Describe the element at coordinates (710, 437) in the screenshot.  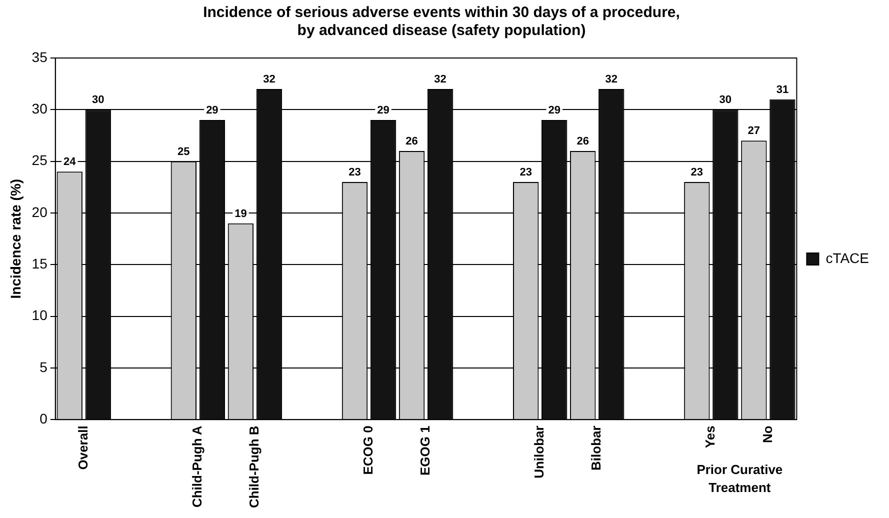
I see `x-tick-label: Yes` at that location.